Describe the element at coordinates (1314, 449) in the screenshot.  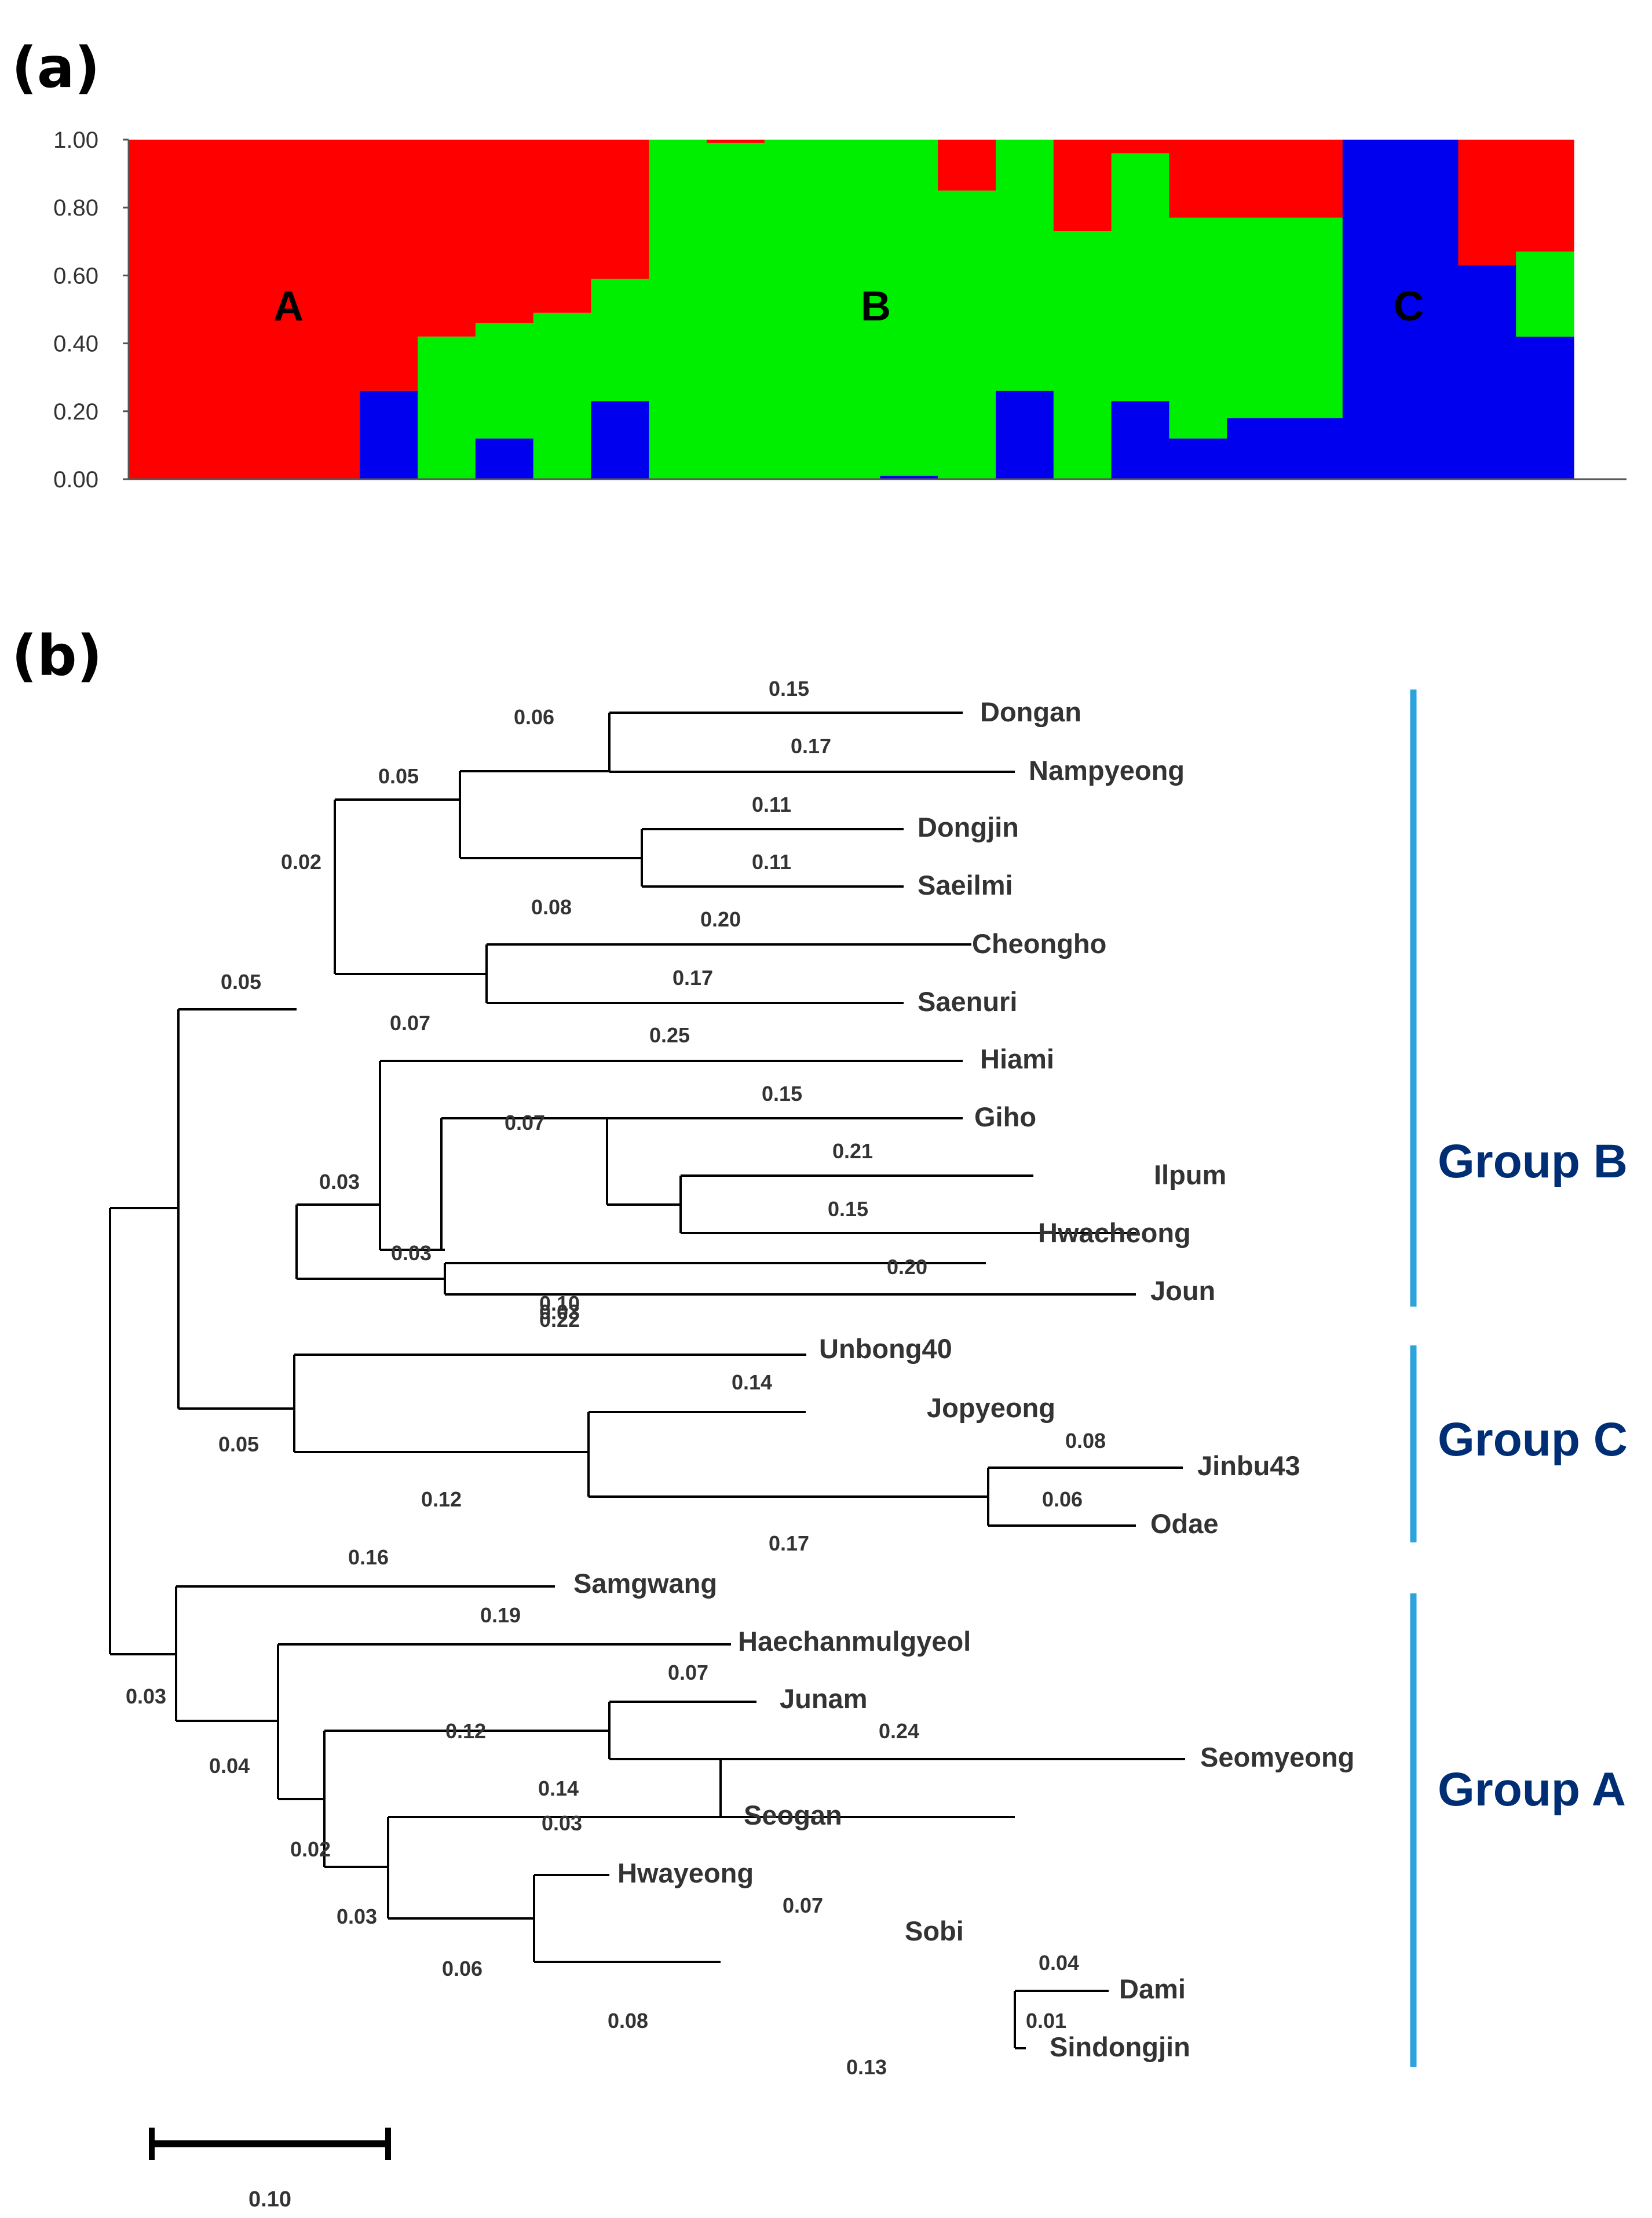
I see `bar-21-blue` at that location.